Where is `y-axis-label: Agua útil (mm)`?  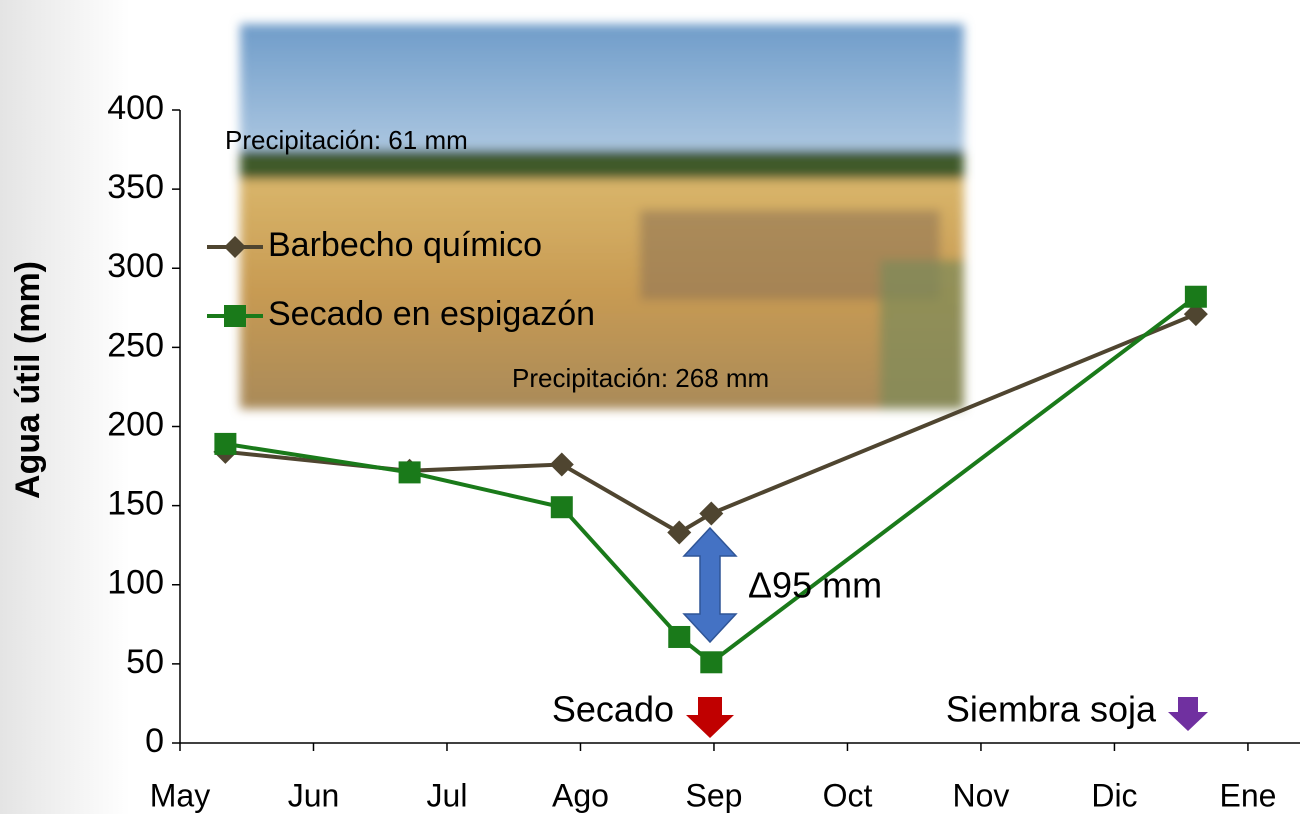 y-axis-label: Agua útil (mm) is located at coordinates (28, 380).